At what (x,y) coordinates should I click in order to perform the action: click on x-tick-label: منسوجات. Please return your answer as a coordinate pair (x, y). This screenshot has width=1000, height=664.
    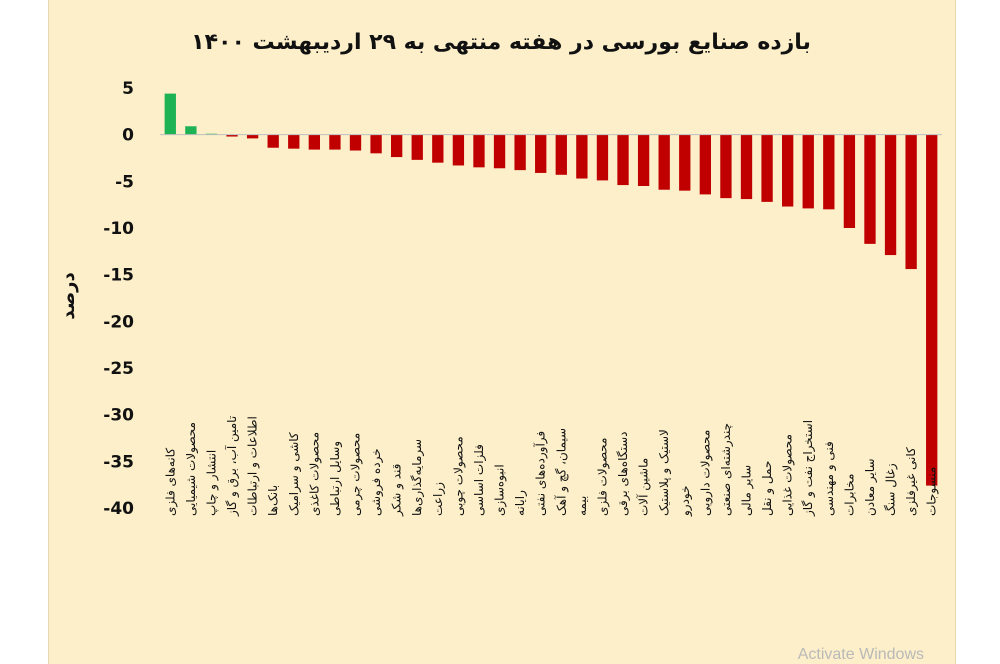
    Looking at the image, I should click on (932, 491).